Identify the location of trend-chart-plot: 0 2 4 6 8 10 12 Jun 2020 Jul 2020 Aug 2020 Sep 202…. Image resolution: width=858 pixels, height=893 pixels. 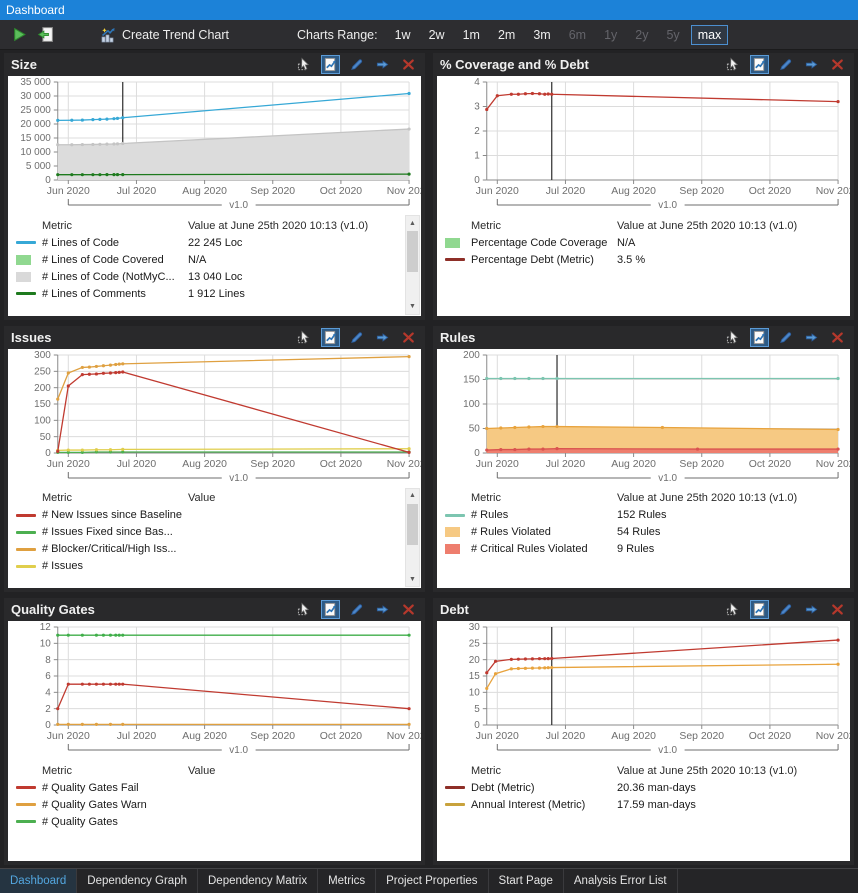
(214, 690).